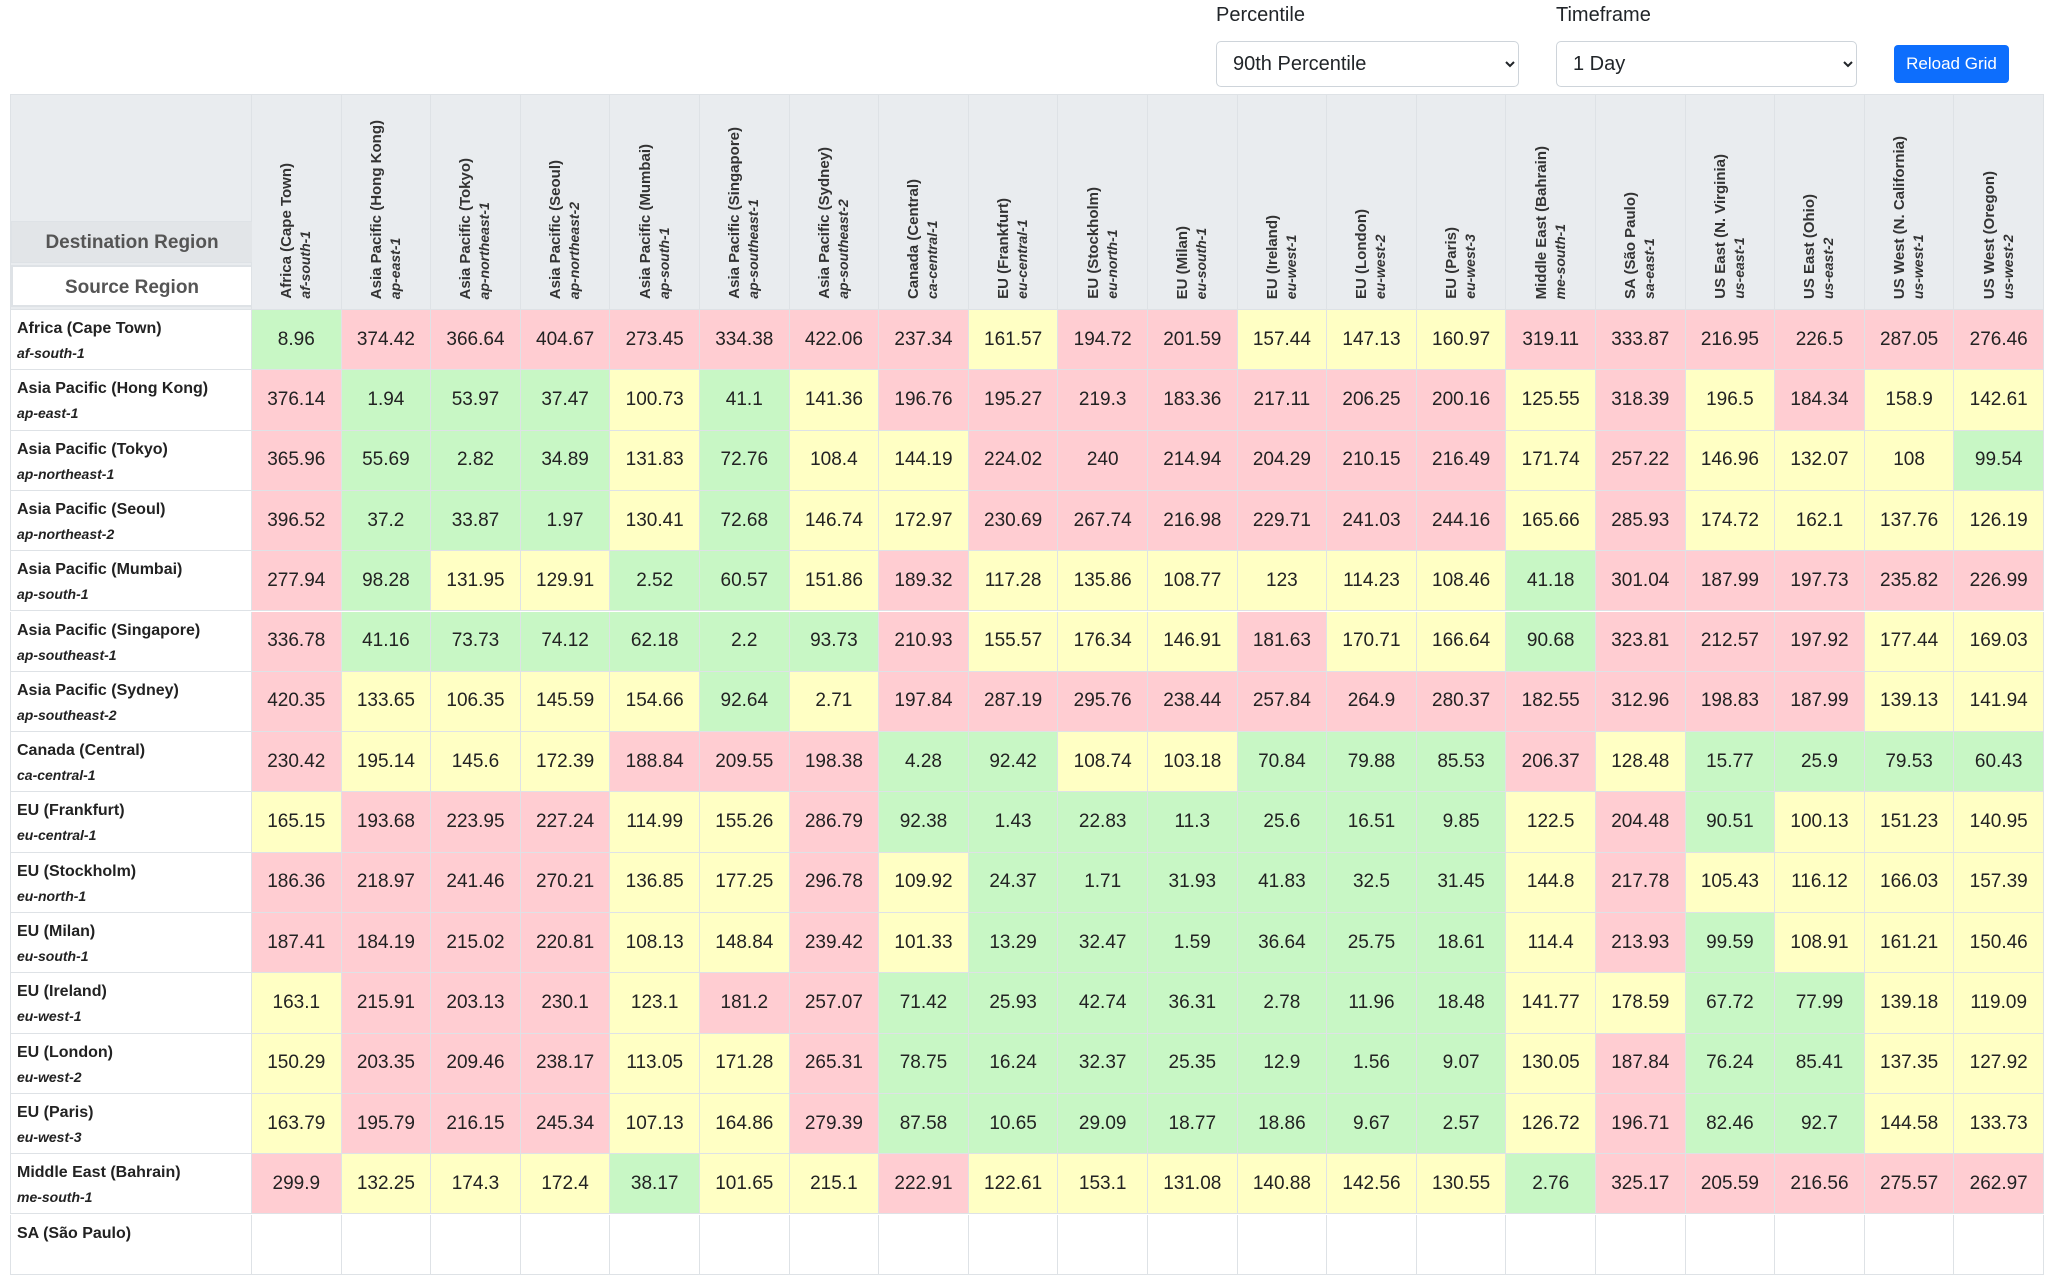 This screenshot has width=2048, height=1275. I want to click on column-label: US East (N. Virginia) us-east-1, so click(1730, 226).